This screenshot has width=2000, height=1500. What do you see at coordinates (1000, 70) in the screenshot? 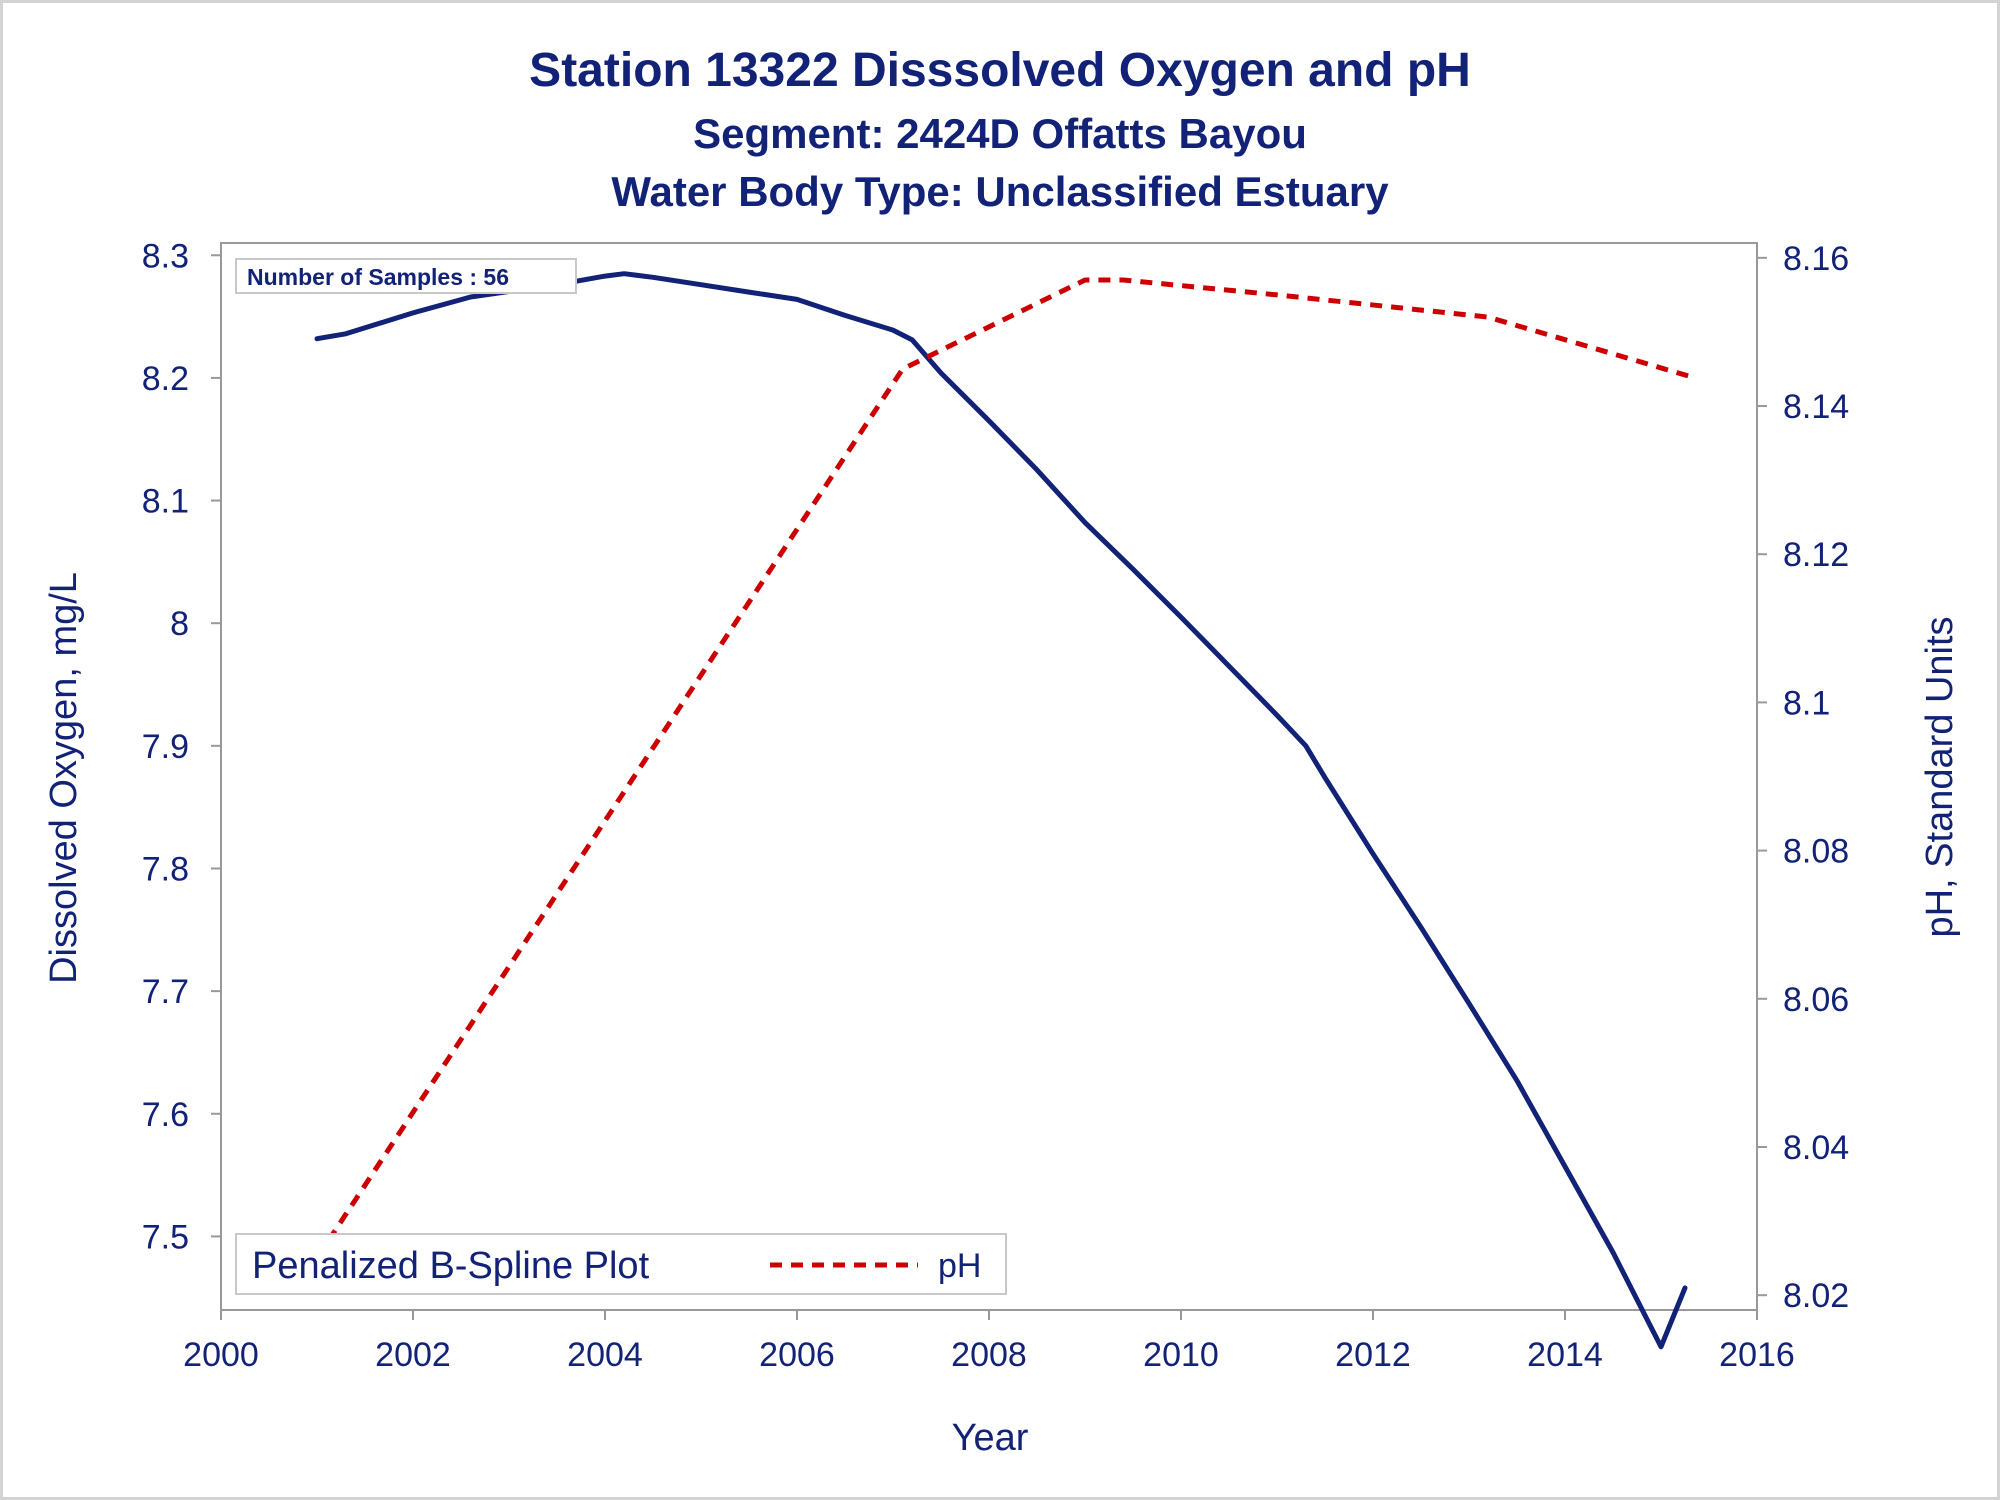
I see `chart-title: Station 13322 Disssolved Oxygen and pH` at bounding box center [1000, 70].